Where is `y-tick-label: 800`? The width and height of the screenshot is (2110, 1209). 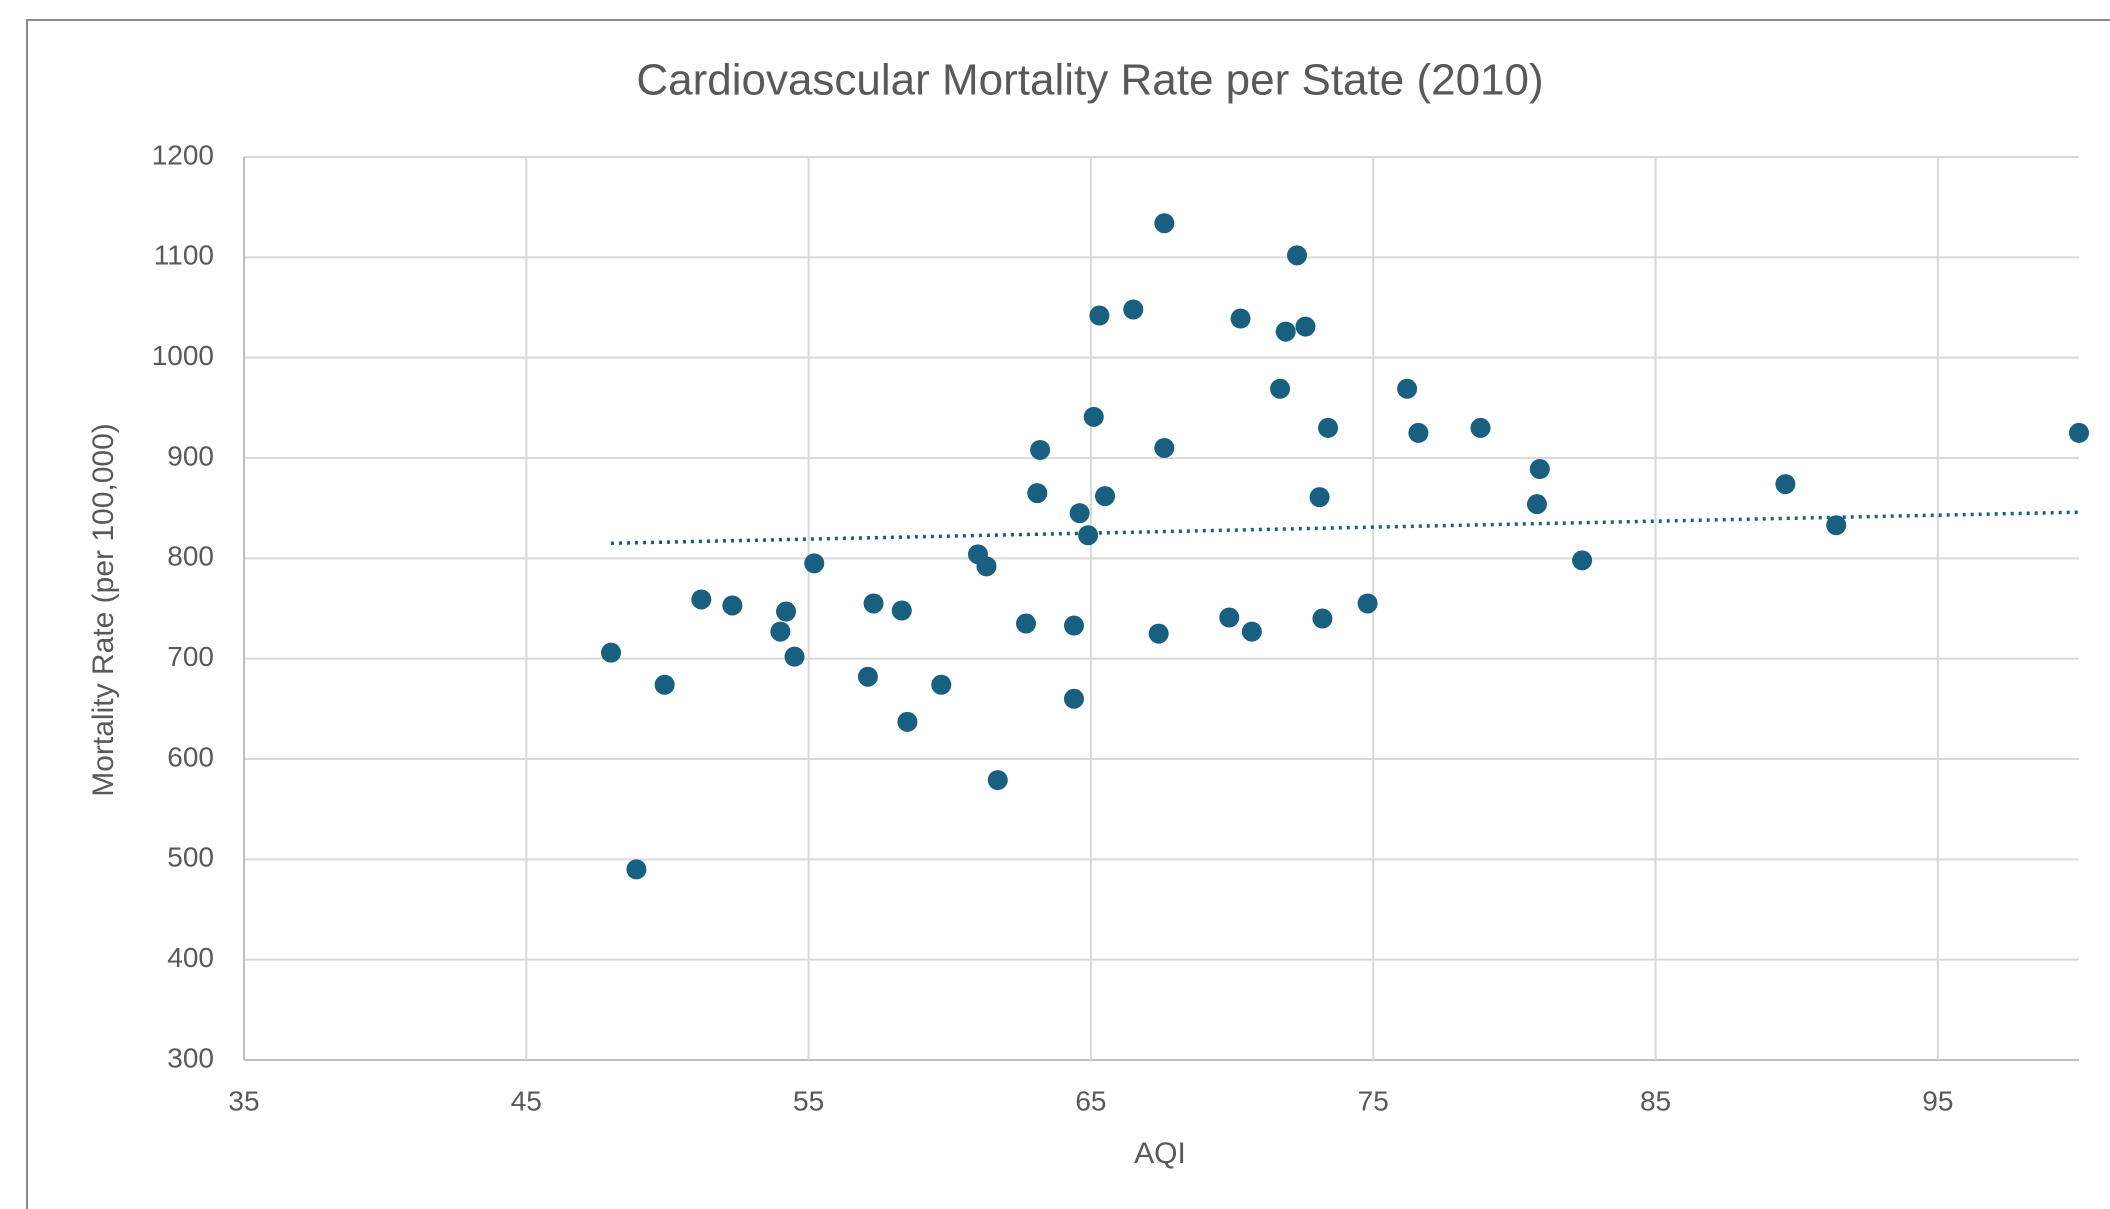 y-tick-label: 800 is located at coordinates (190, 556).